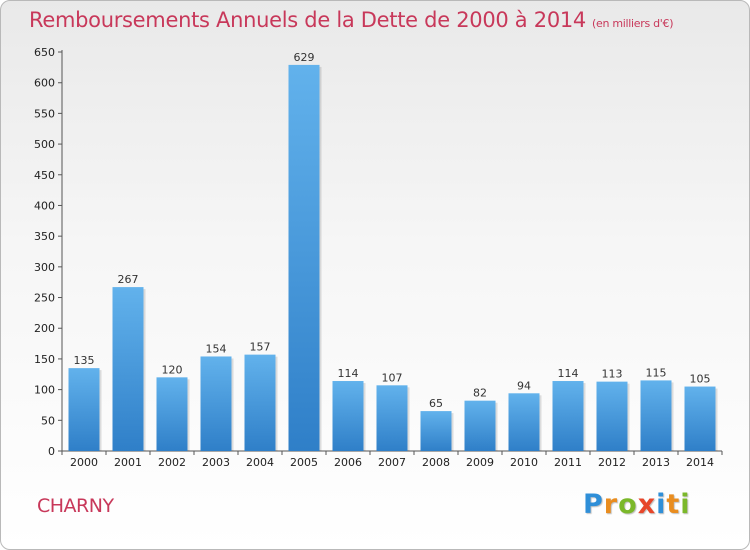 The height and width of the screenshot is (550, 750). Describe the element at coordinates (436, 462) in the screenshot. I see `x-tick-label: 2008` at that location.